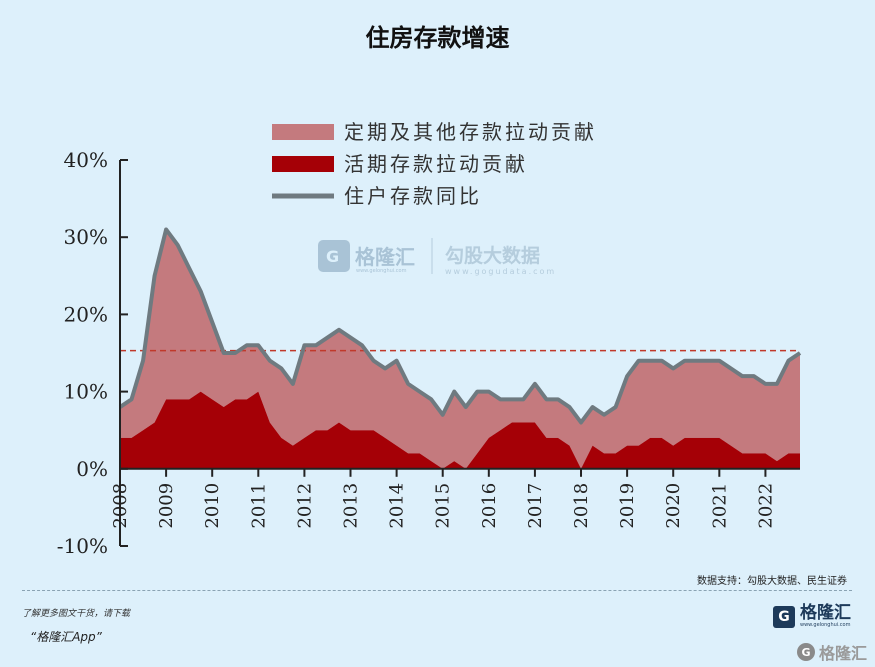  I want to click on y-tick-label: 40%, so click(86, 160).